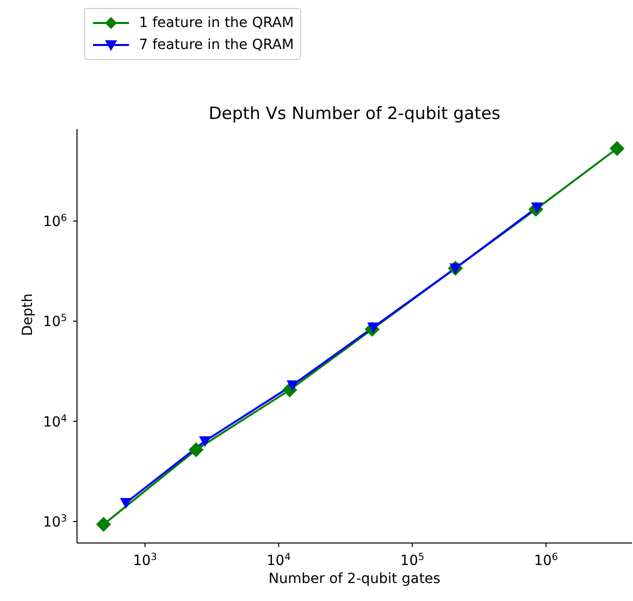  Describe the element at coordinates (145, 560) in the screenshot. I see `x-tick-label: 10$^{3}$` at that location.